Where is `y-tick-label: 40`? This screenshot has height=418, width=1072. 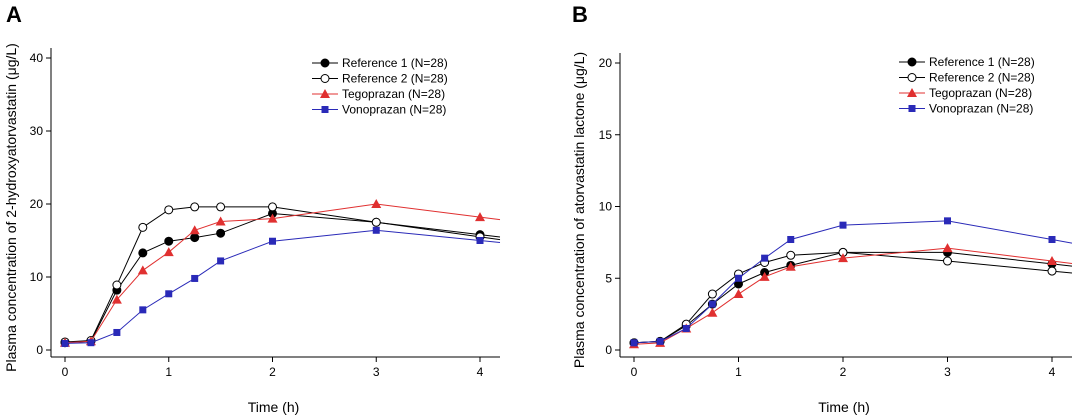 y-tick-label: 40 is located at coordinates (37, 58).